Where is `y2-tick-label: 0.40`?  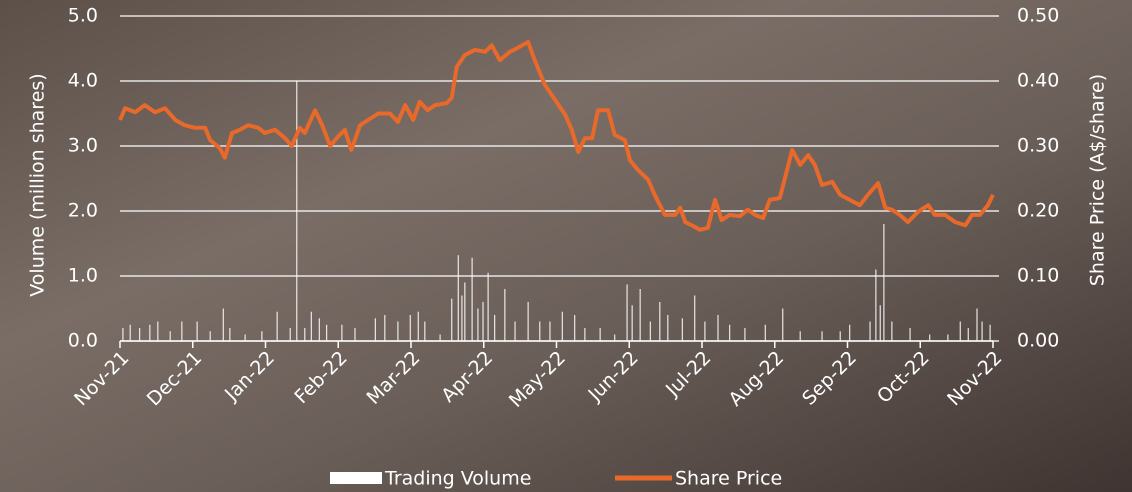 y2-tick-label: 0.40 is located at coordinates (1038, 81).